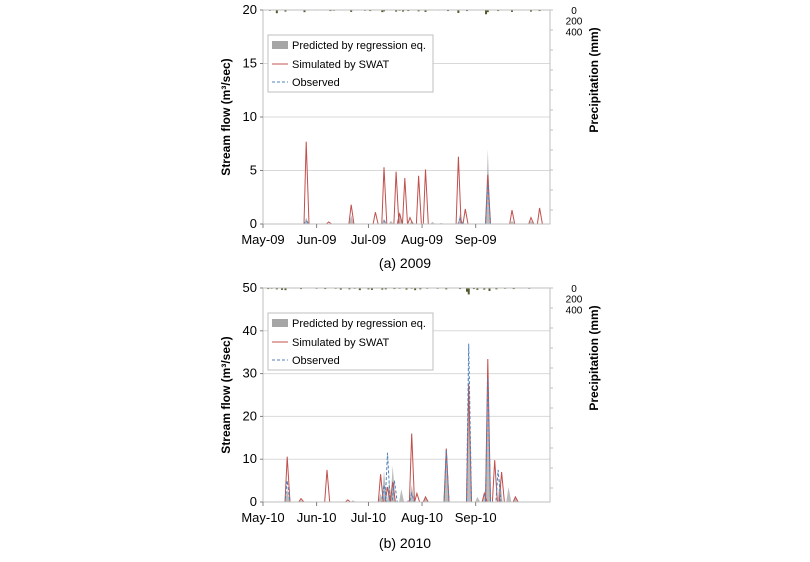 This screenshot has height=562, width=810. I want to click on y-tick-labels-2010: 0 10 20 30 40 50, so click(253, 394).